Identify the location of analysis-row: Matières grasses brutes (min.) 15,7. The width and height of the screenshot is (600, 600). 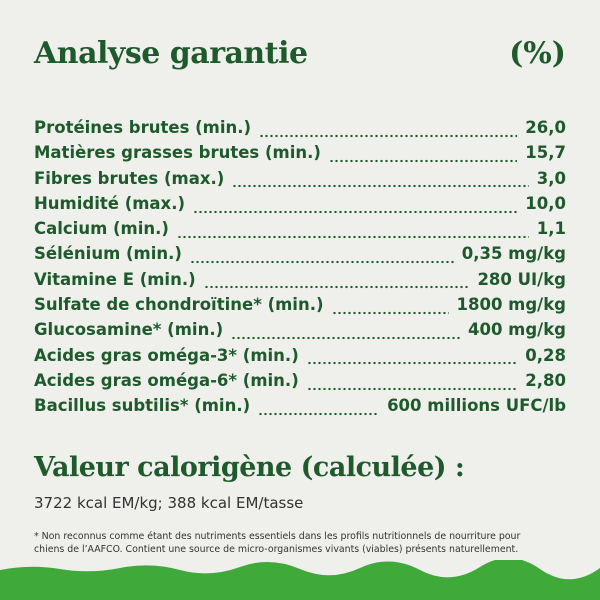
(300, 155).